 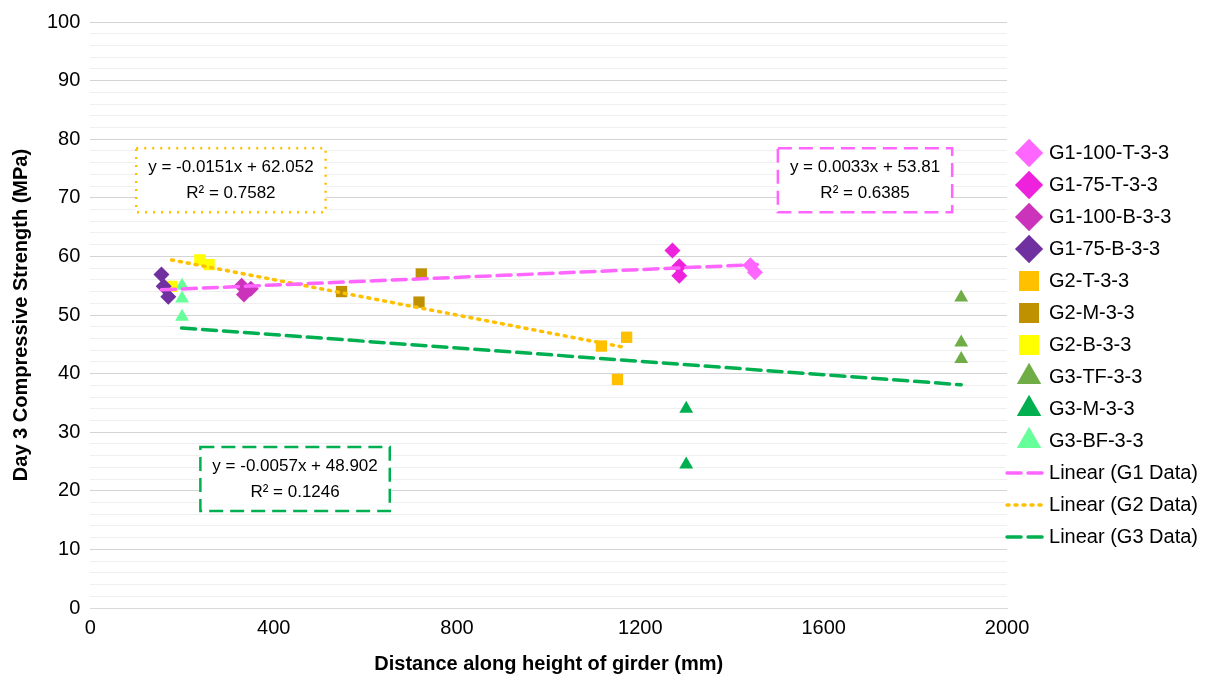 I want to click on legend-label: G2-B-3-3, so click(x=1090, y=343).